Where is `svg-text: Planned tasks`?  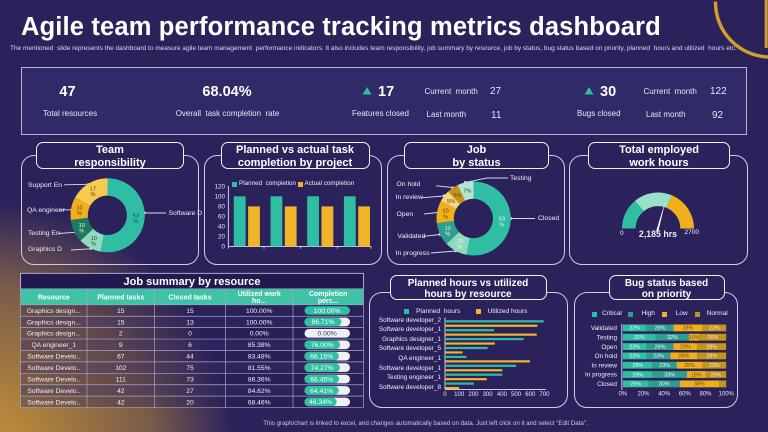
svg-text: Planned tasks is located at coordinates (120, 297).